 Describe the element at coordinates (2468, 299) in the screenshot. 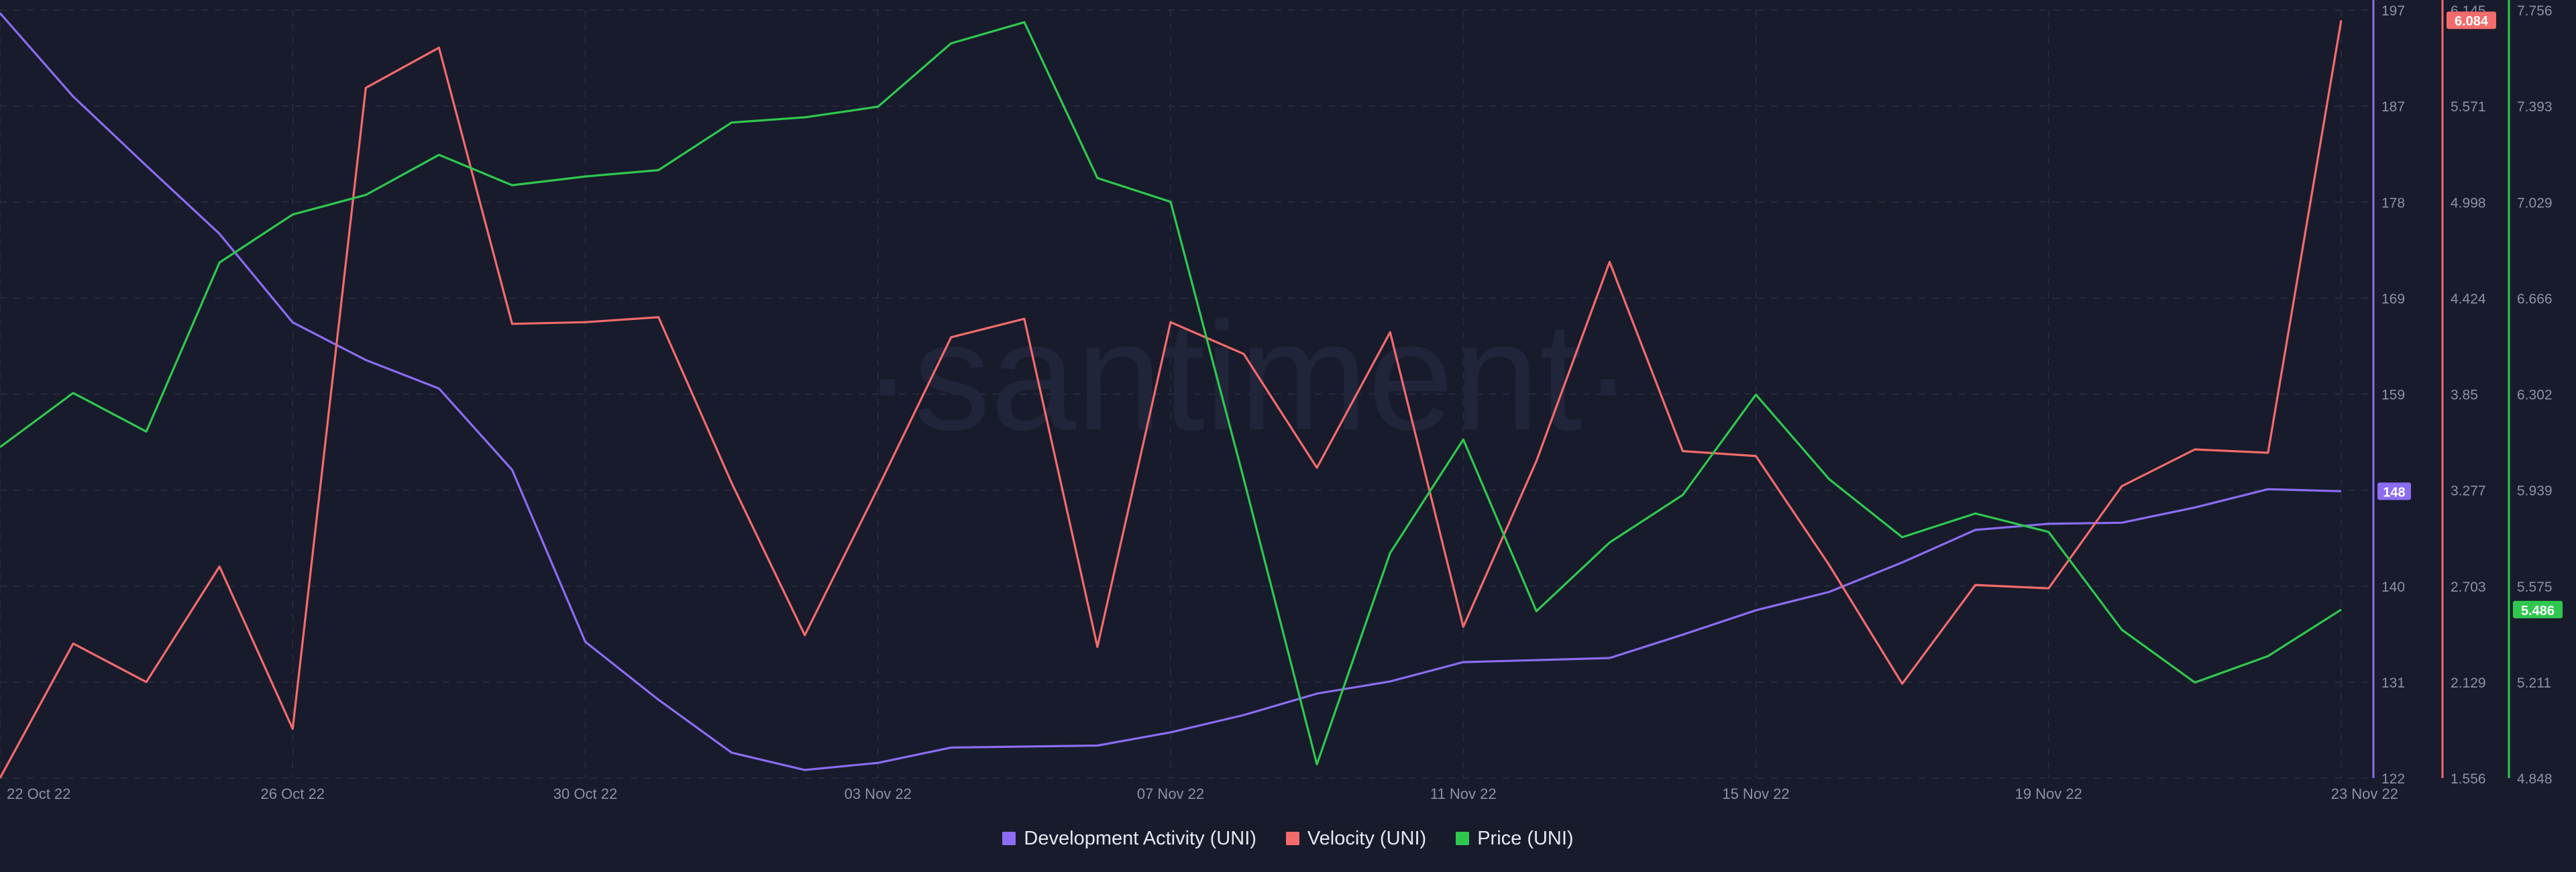

I see `y-tick-label-velocity: 4.424` at that location.